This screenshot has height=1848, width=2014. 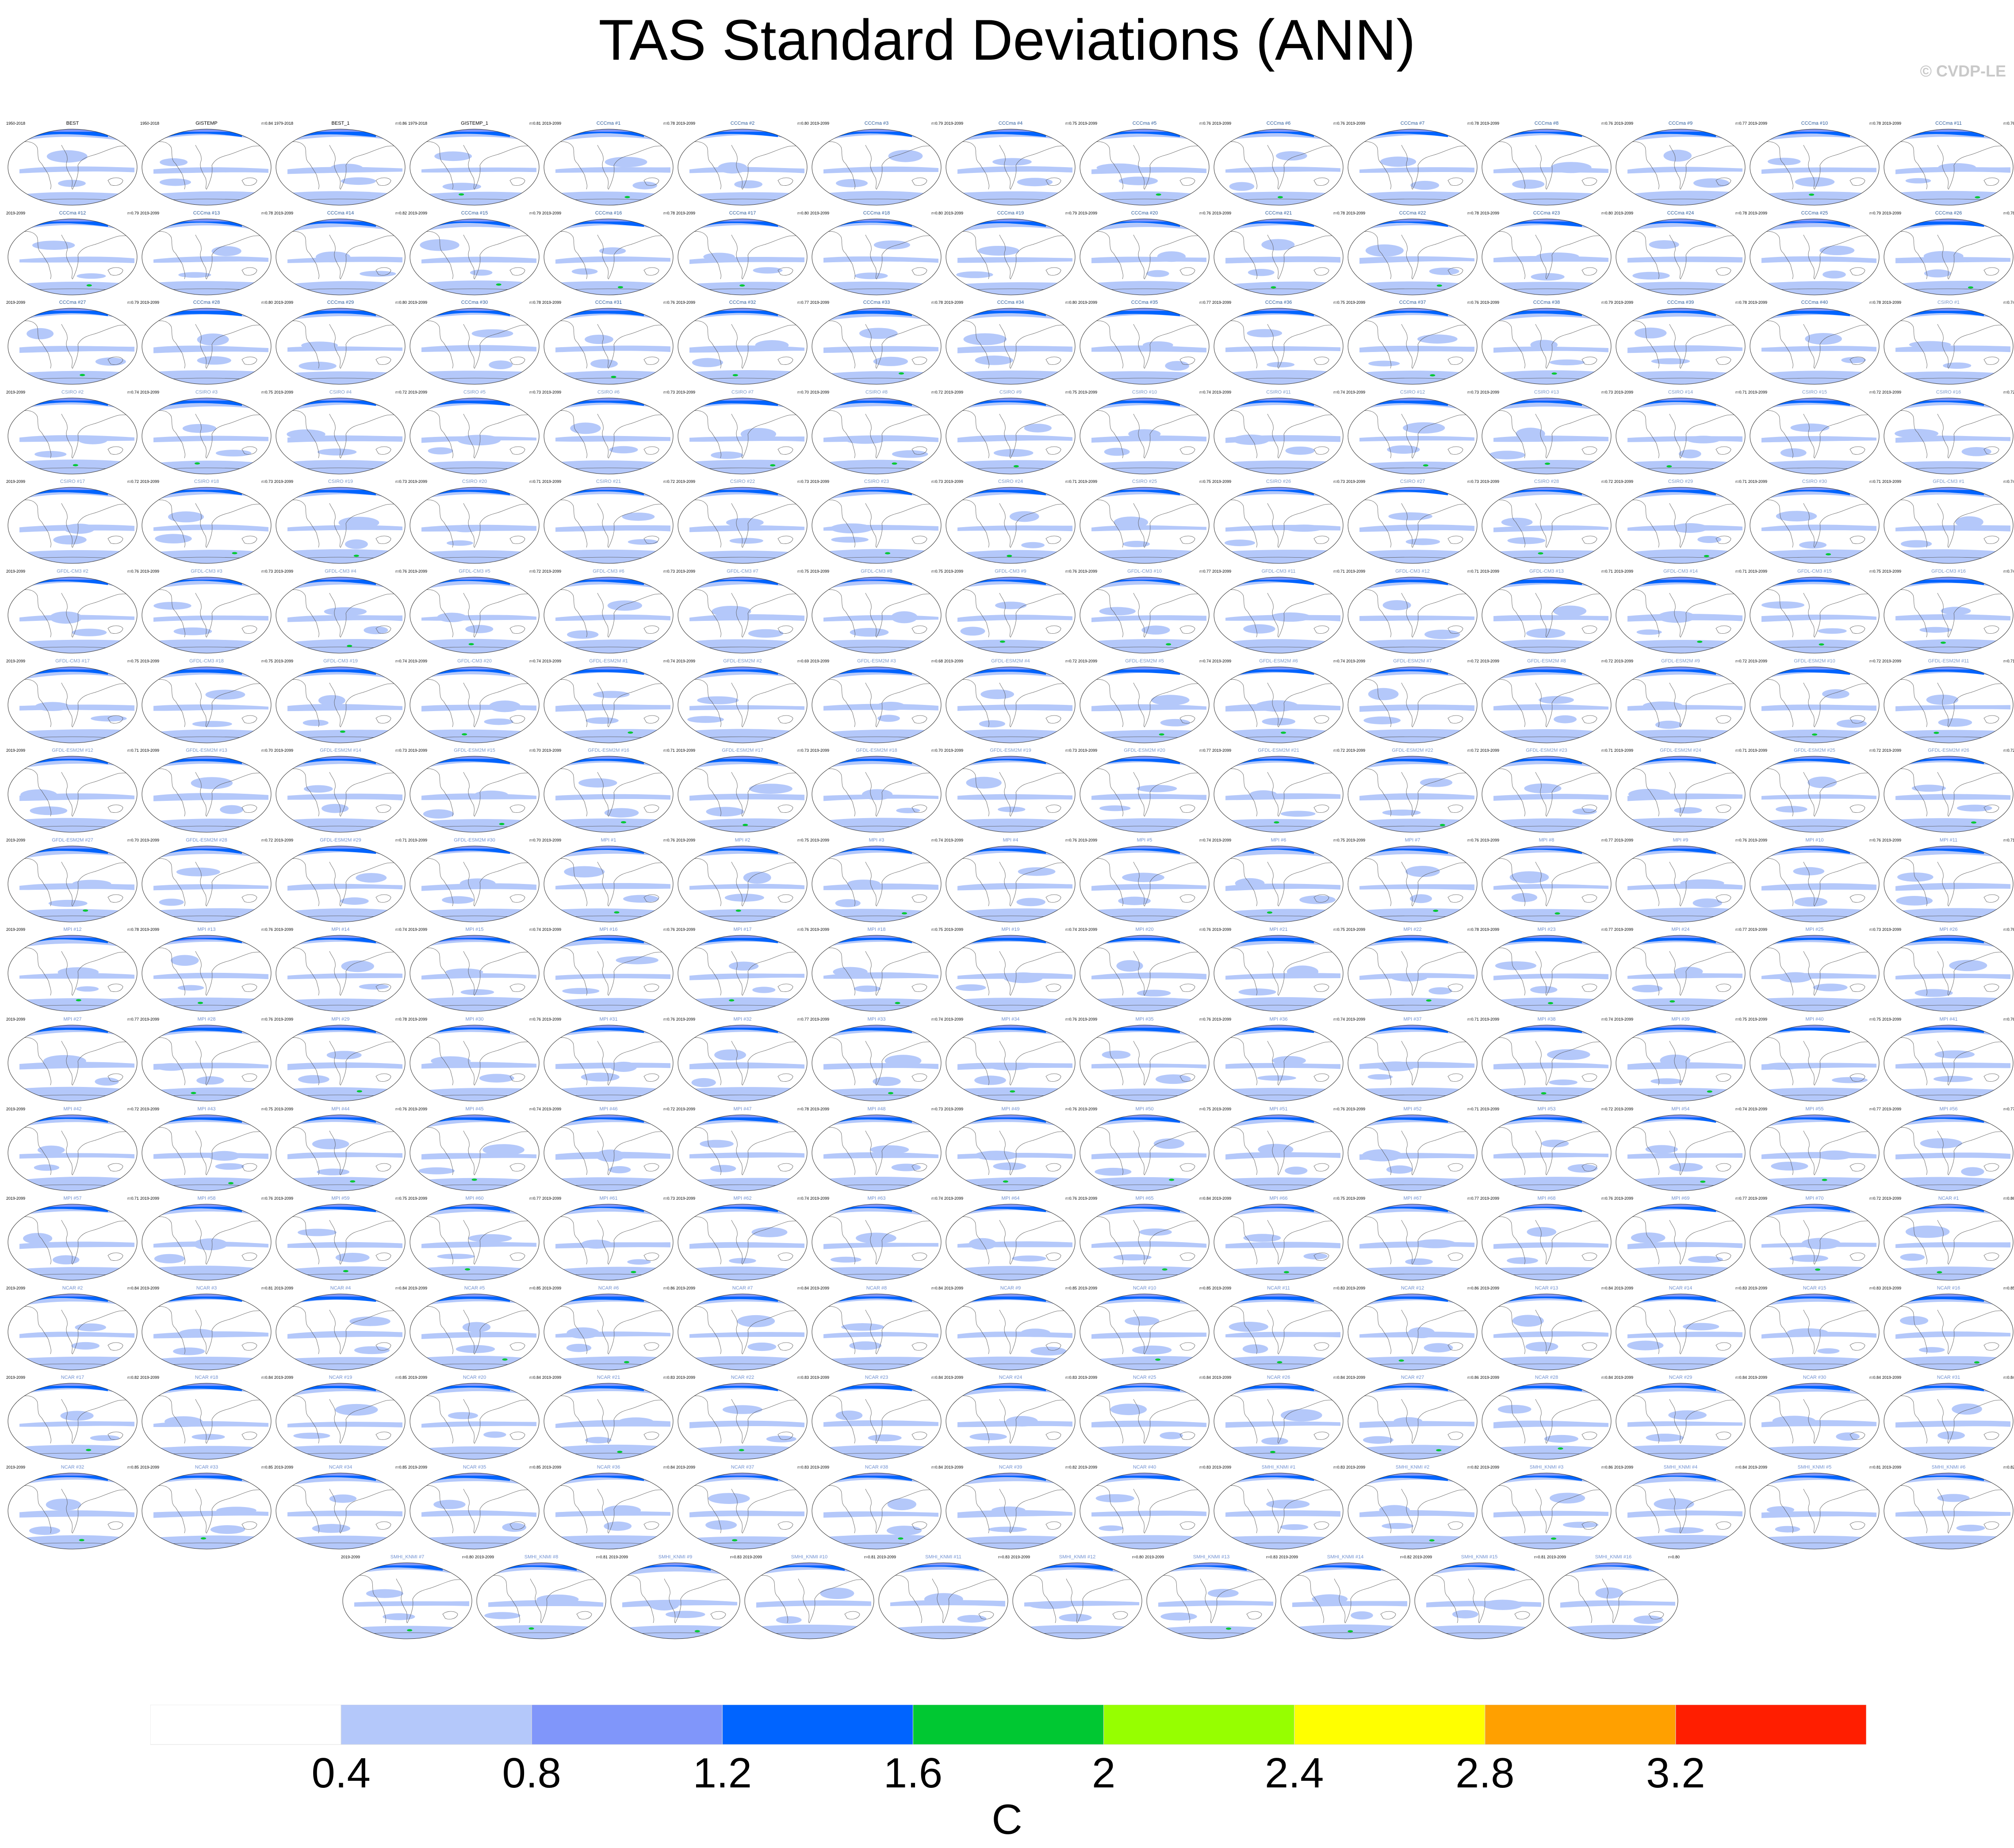 What do you see at coordinates (1875, 1019) in the screenshot?
I see `panel-pattern-correlation: r=0.75` at bounding box center [1875, 1019].